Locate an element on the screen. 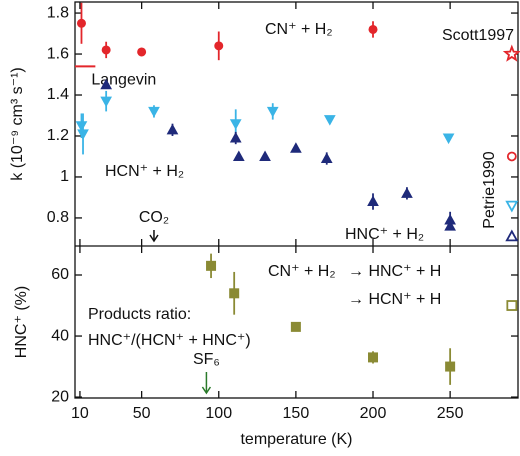 Image resolution: width=520 pixels, height=456 pixels. ratio-text: HNC⁺/(HCN⁺ + HNC⁺) is located at coordinates (169, 340).